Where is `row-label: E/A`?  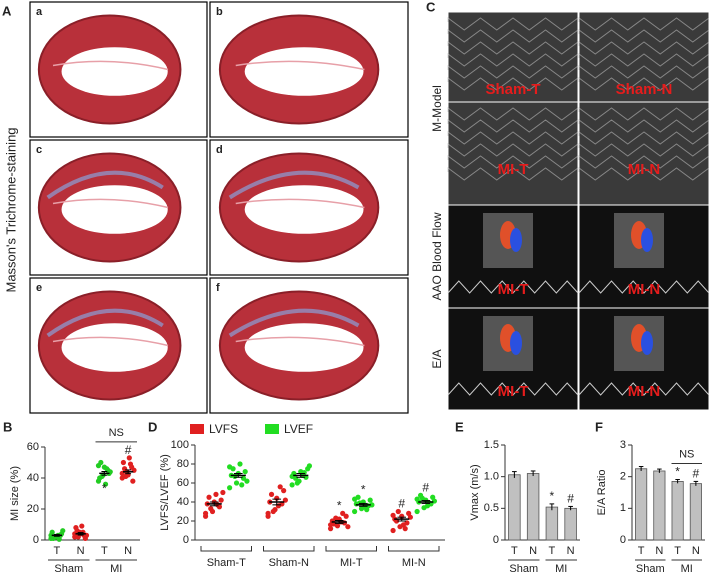 row-label: E/A is located at coordinates (437, 358).